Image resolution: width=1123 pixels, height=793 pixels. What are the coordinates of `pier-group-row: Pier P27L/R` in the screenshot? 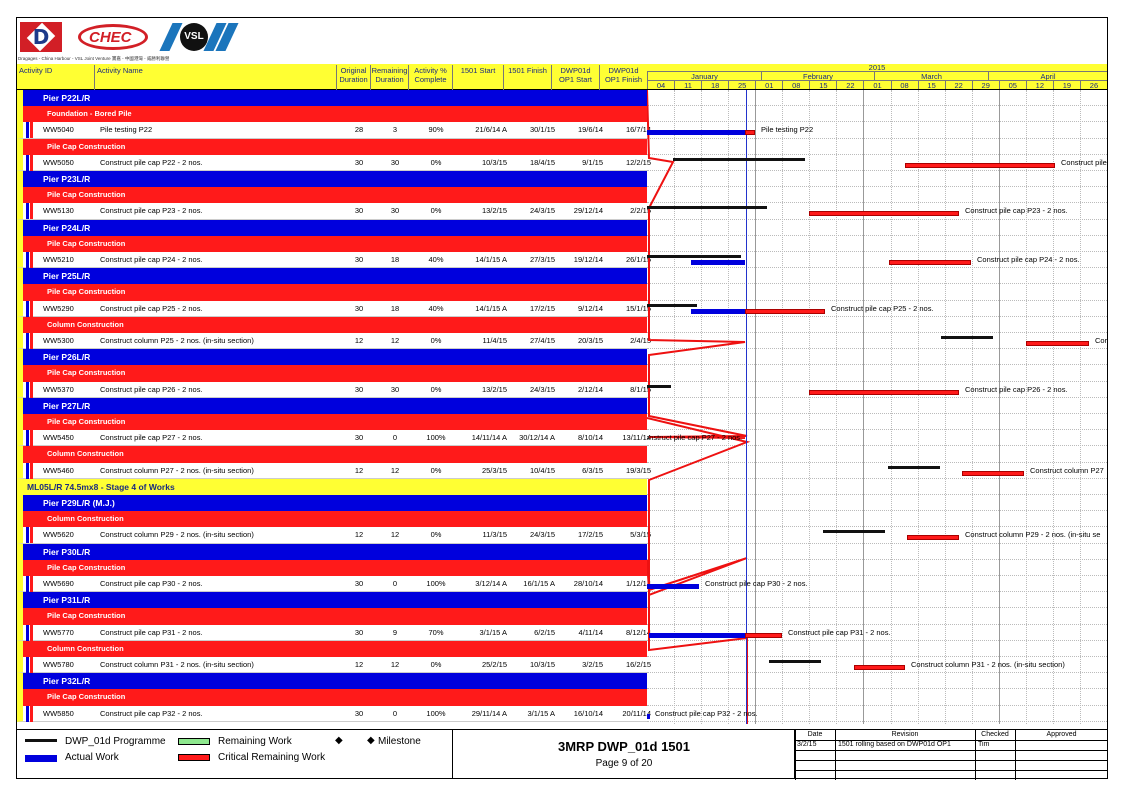 It's located at (562, 405).